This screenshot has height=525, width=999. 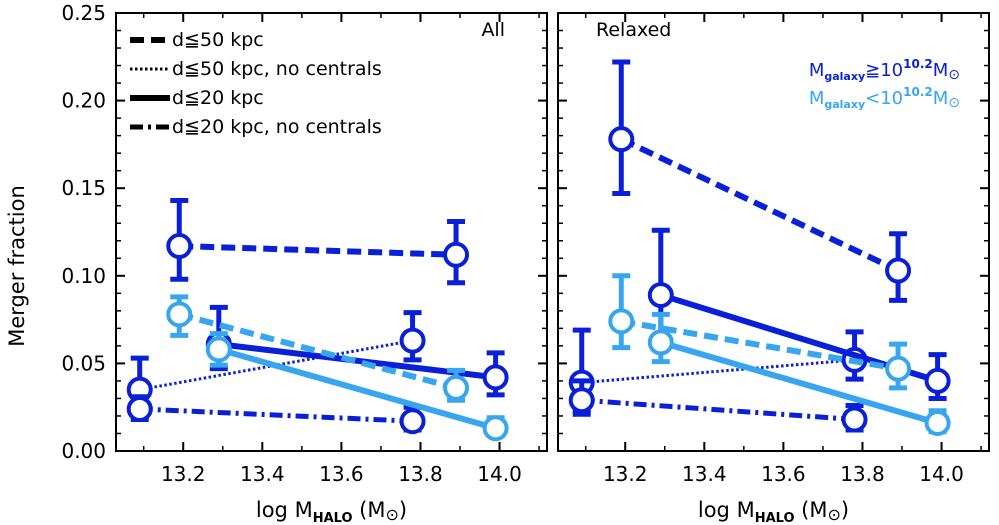 I want to click on y-tick-label: 0.25, so click(x=83, y=13).